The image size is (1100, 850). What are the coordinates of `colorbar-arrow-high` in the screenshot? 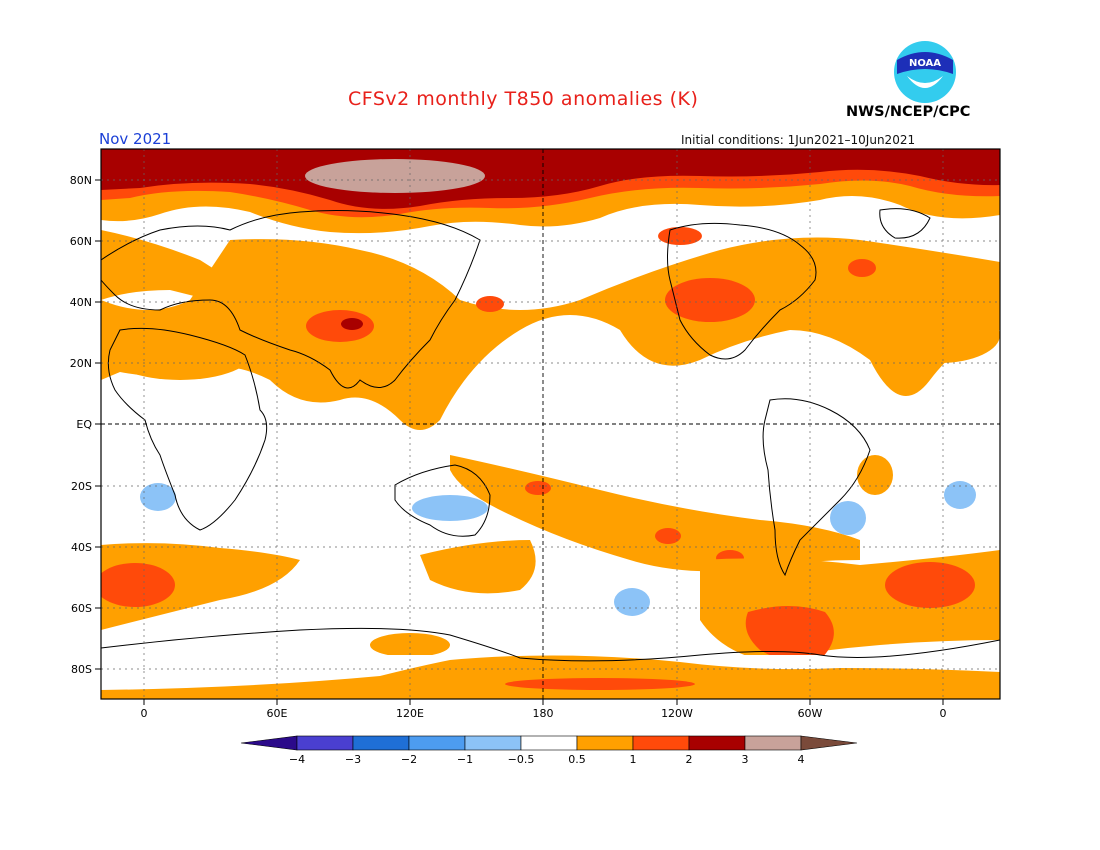 It's located at (829, 743).